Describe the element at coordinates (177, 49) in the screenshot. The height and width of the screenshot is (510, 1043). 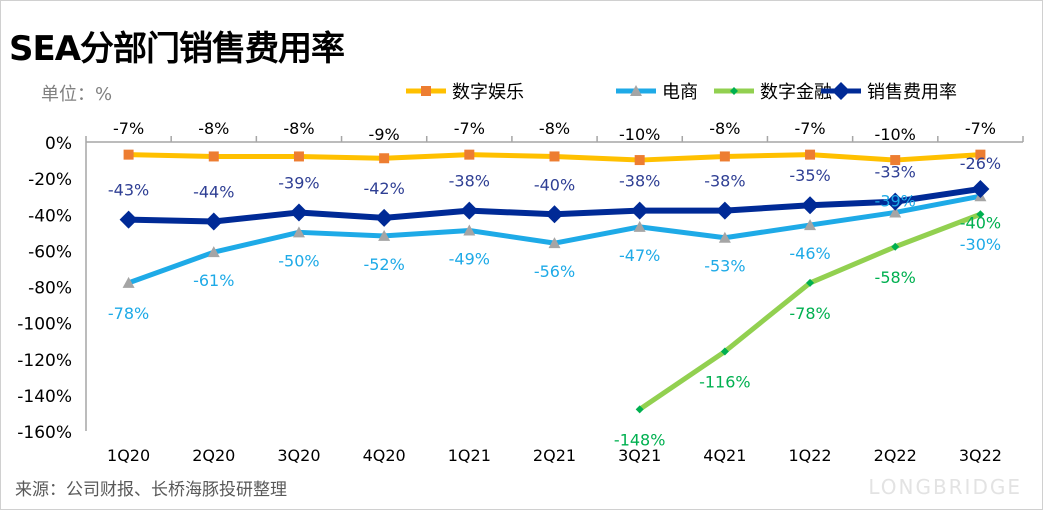
I see `chart-title: SEA分部门销售费用率` at that location.